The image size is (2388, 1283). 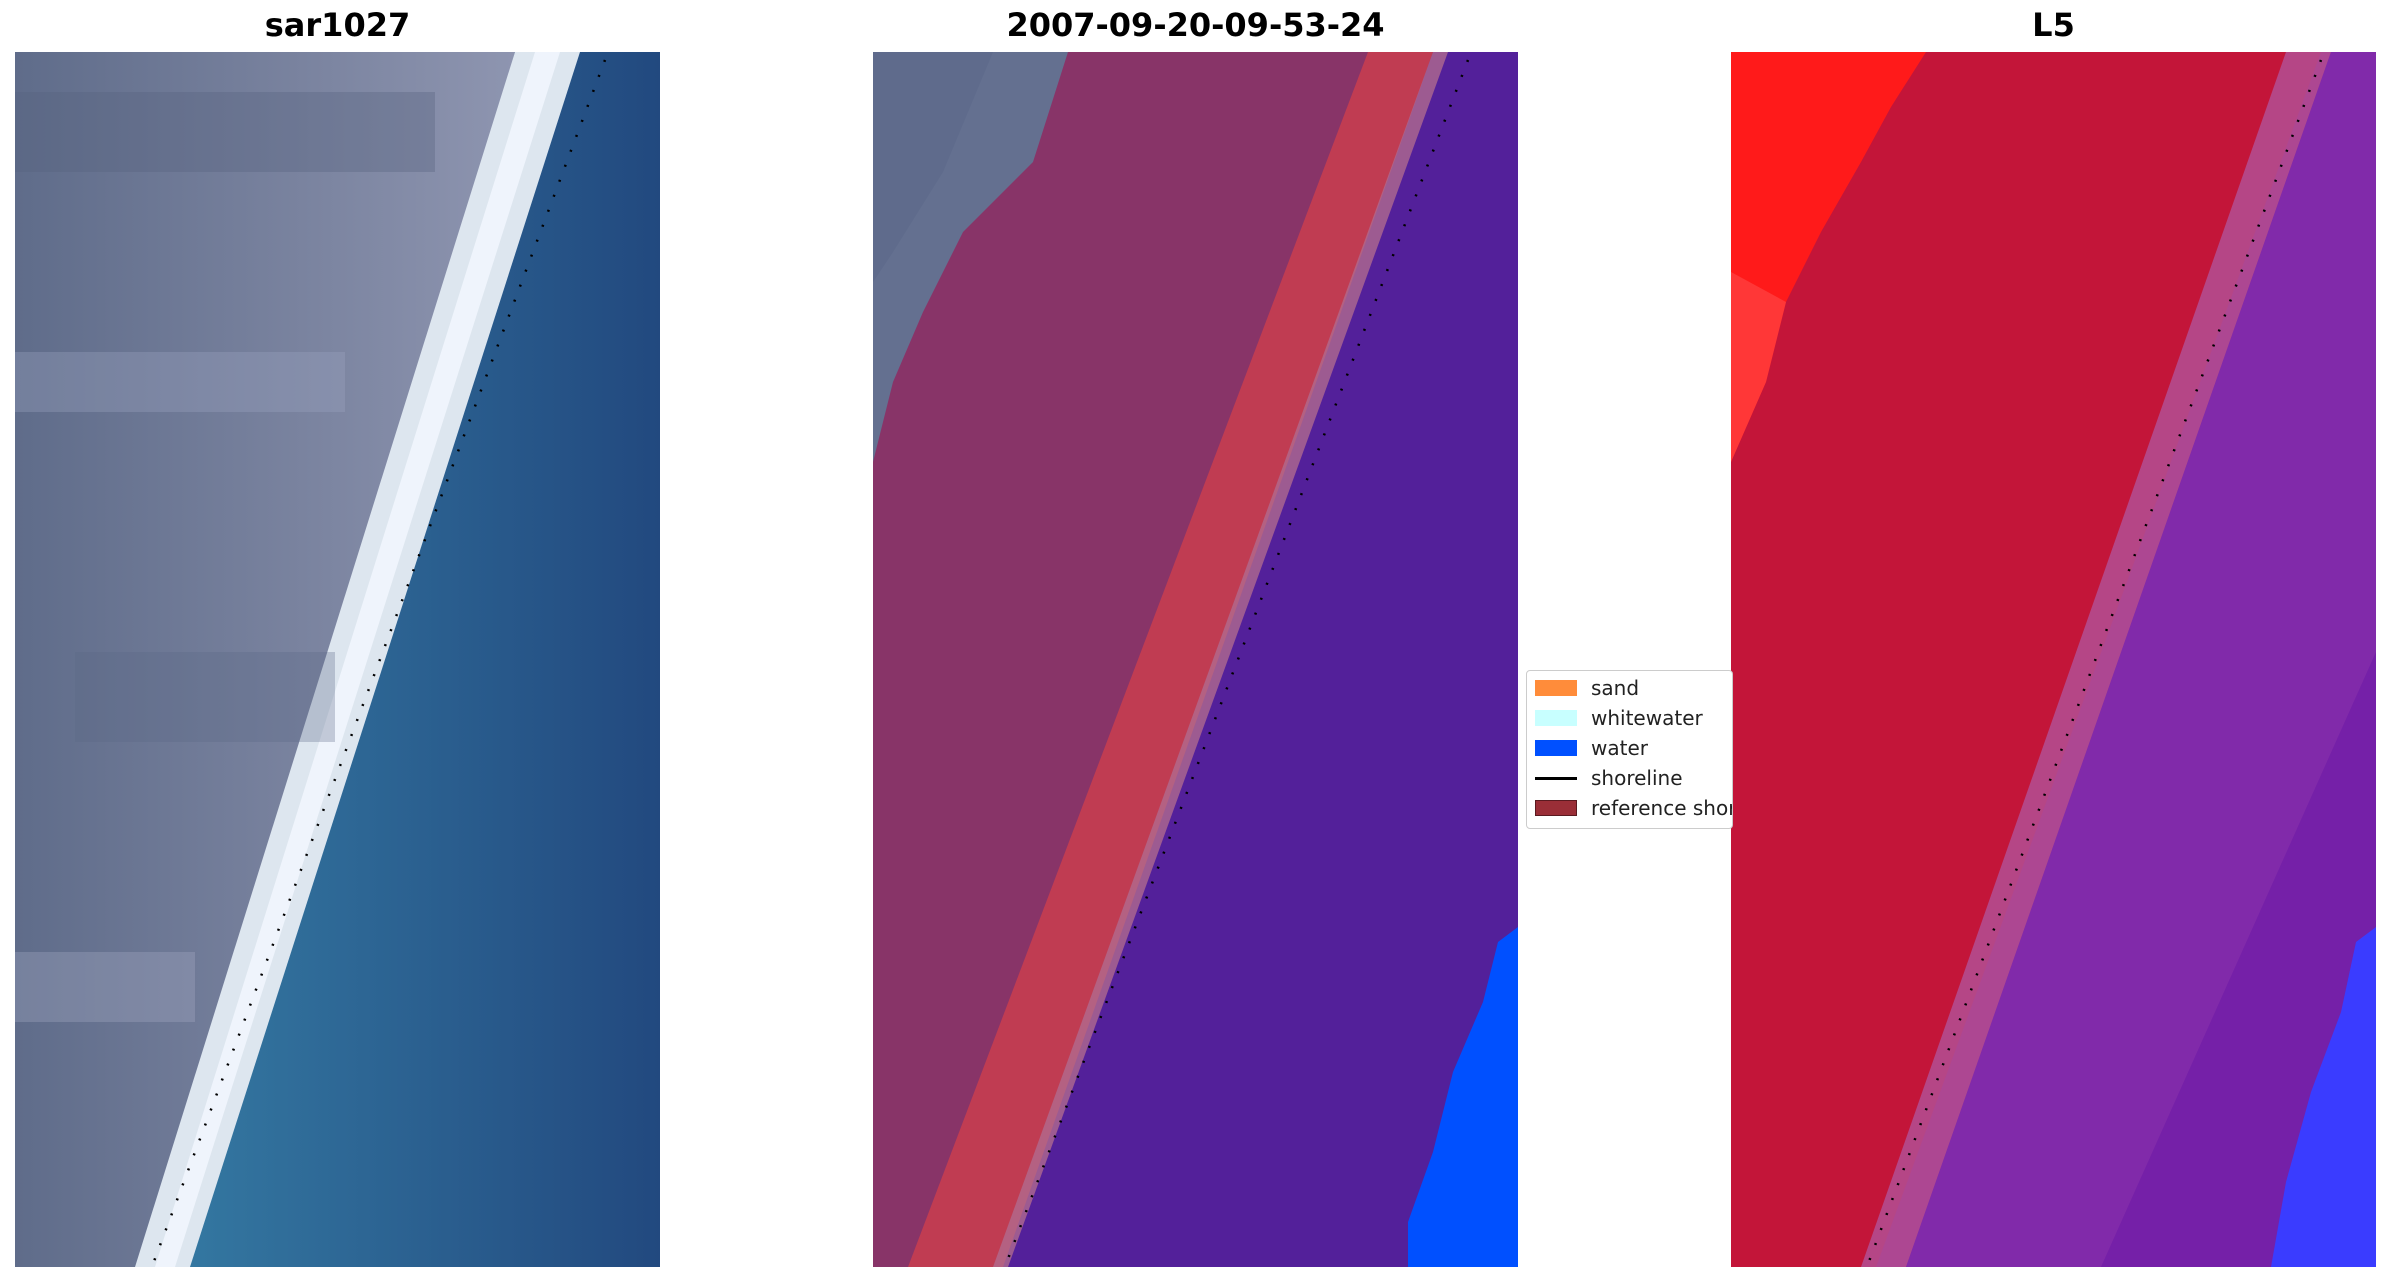 What do you see at coordinates (1662, 808) in the screenshot?
I see `legend-label: reference shoreline` at bounding box center [1662, 808].